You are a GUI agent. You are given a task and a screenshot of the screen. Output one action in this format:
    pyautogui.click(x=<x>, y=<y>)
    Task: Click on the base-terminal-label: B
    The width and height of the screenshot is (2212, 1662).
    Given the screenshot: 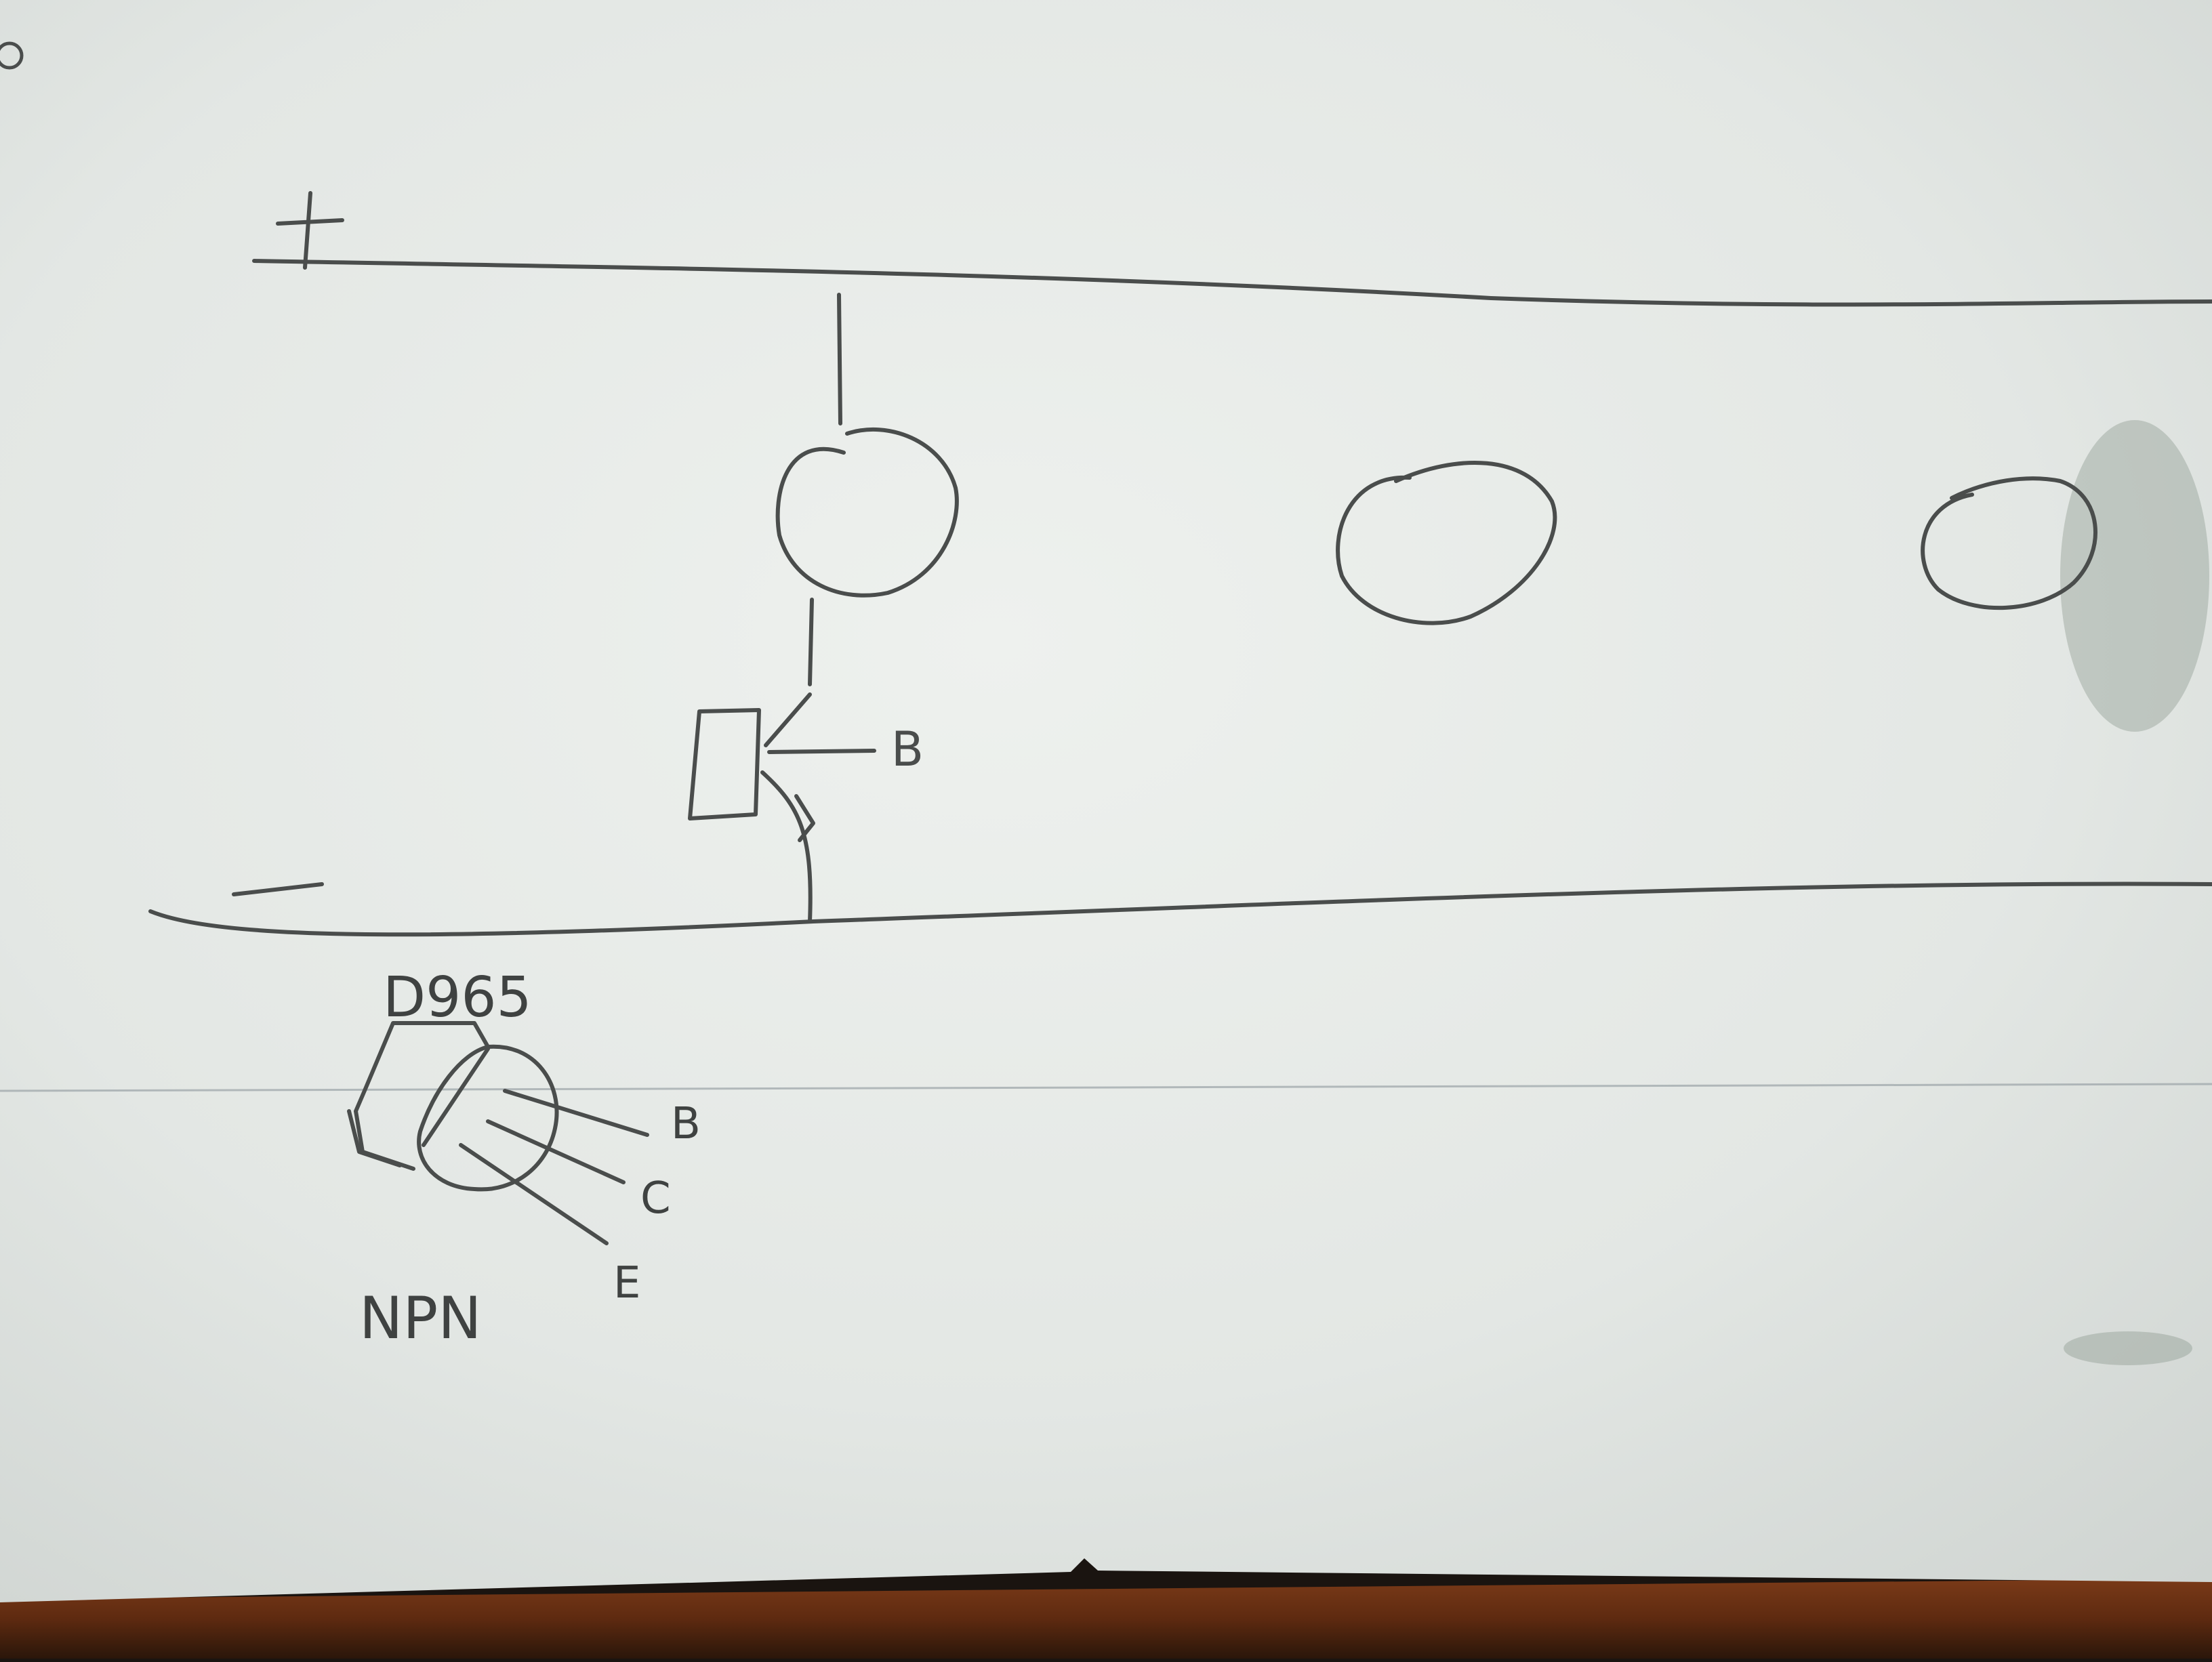 What is the action you would take?
    pyautogui.click(x=908, y=750)
    